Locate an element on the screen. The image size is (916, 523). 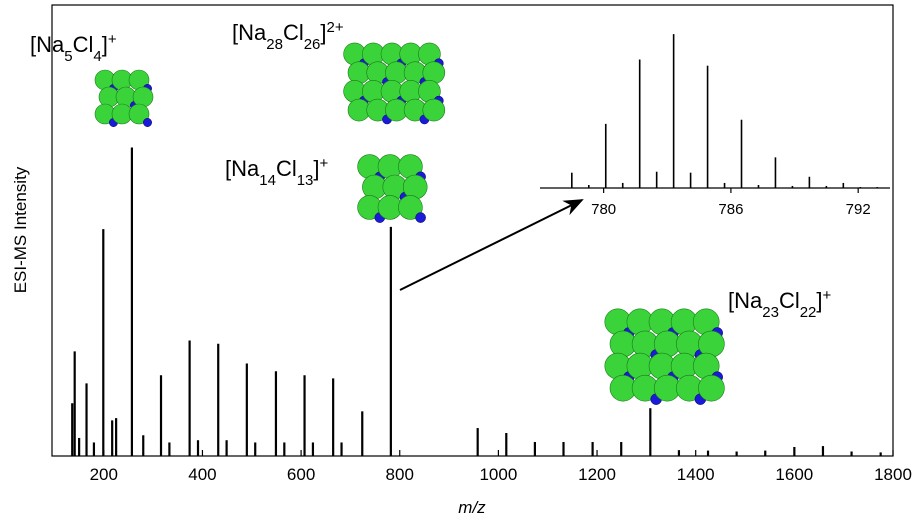
x-tick-label: 200 is located at coordinates (104, 474).